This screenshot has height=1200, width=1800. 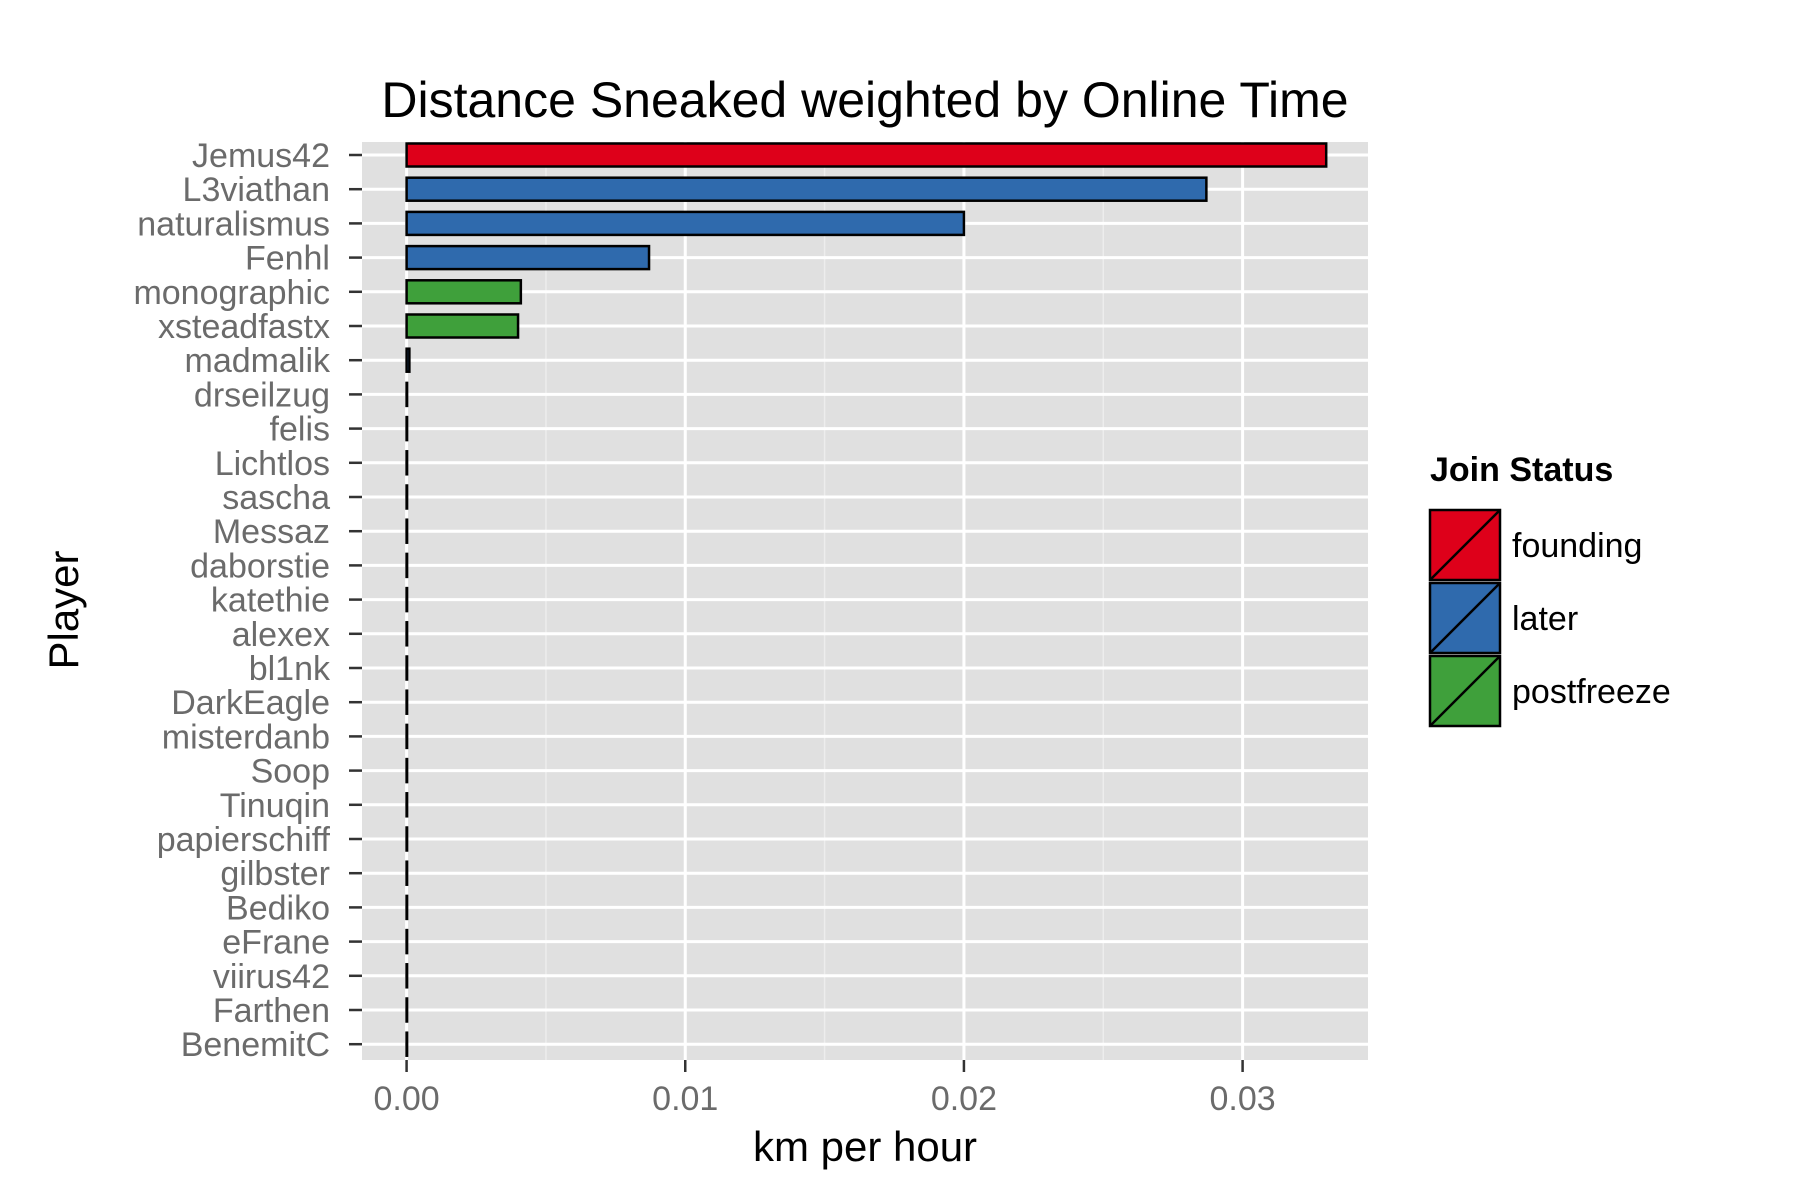 I want to click on y-tick-label: Lichtlos, so click(x=272, y=464).